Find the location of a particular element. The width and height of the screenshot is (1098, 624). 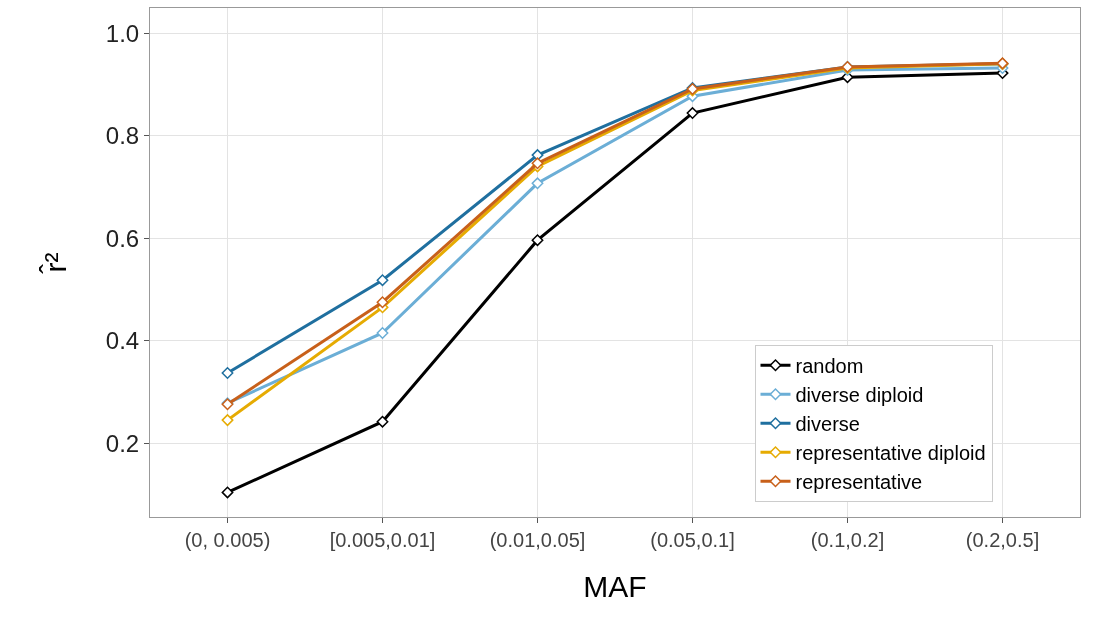

y-tick-label: 1.0 is located at coordinates (122, 33).